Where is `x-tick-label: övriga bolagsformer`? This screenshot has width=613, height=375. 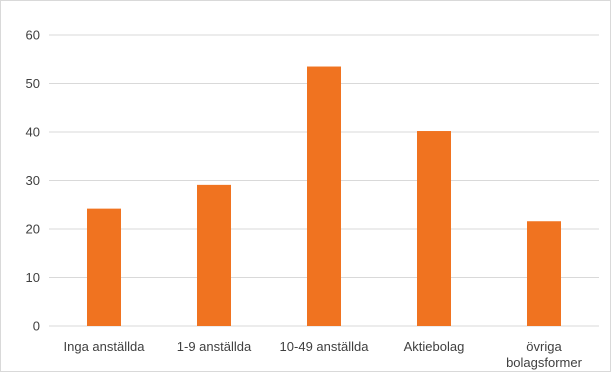 x-tick-label: övriga bolagsformer is located at coordinates (544, 354).